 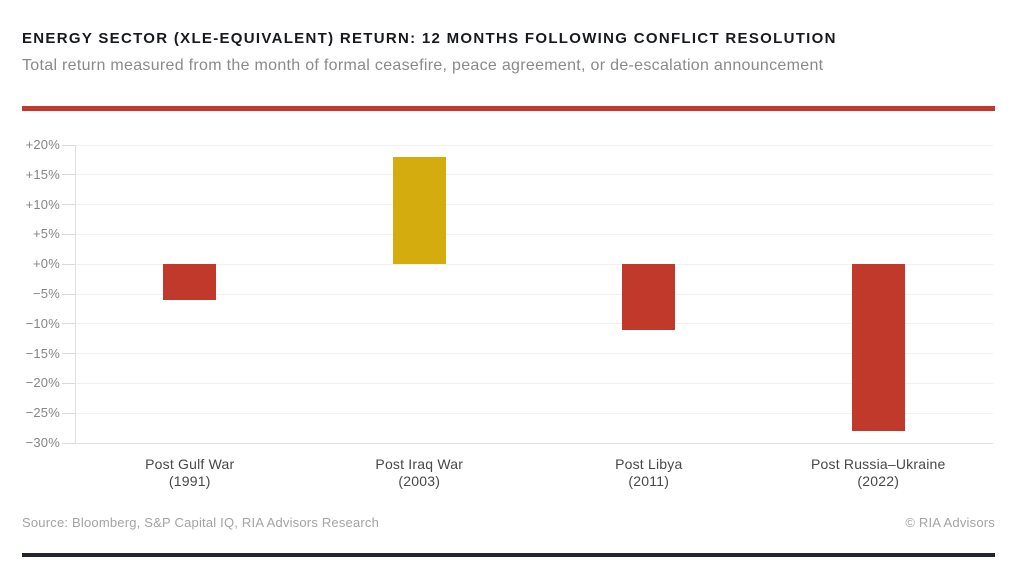 What do you see at coordinates (190, 464) in the screenshot?
I see `x-axis-label-line1: Post Gulf War` at bounding box center [190, 464].